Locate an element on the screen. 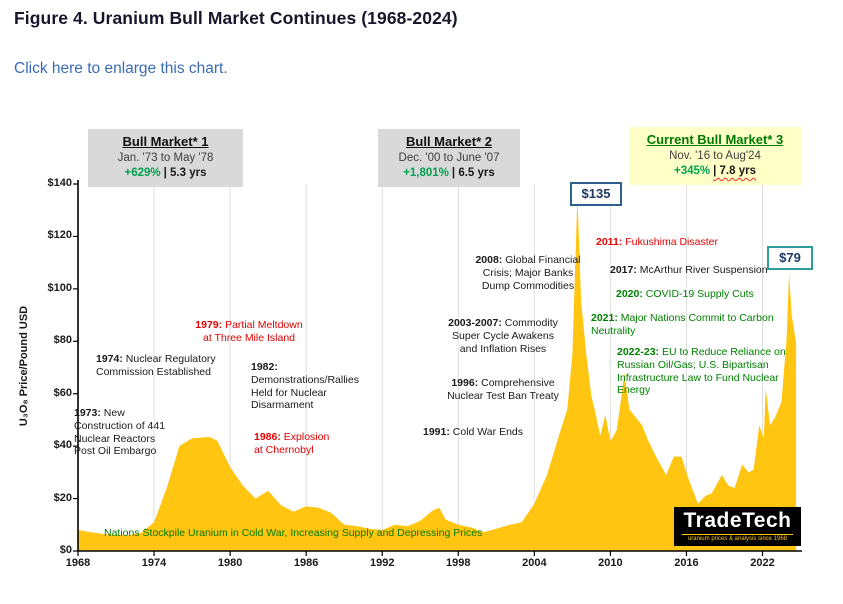  tradetech-logo-text: TradeTech is located at coordinates (737, 520).